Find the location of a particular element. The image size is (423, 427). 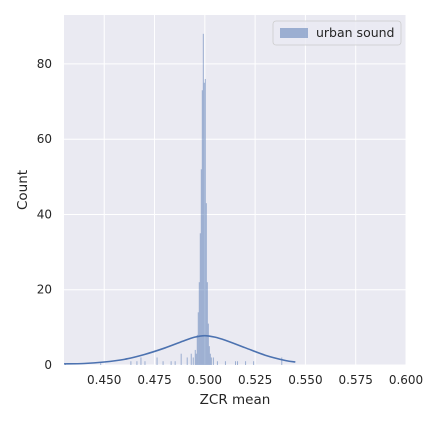

legend: urban sound is located at coordinates (337, 33).